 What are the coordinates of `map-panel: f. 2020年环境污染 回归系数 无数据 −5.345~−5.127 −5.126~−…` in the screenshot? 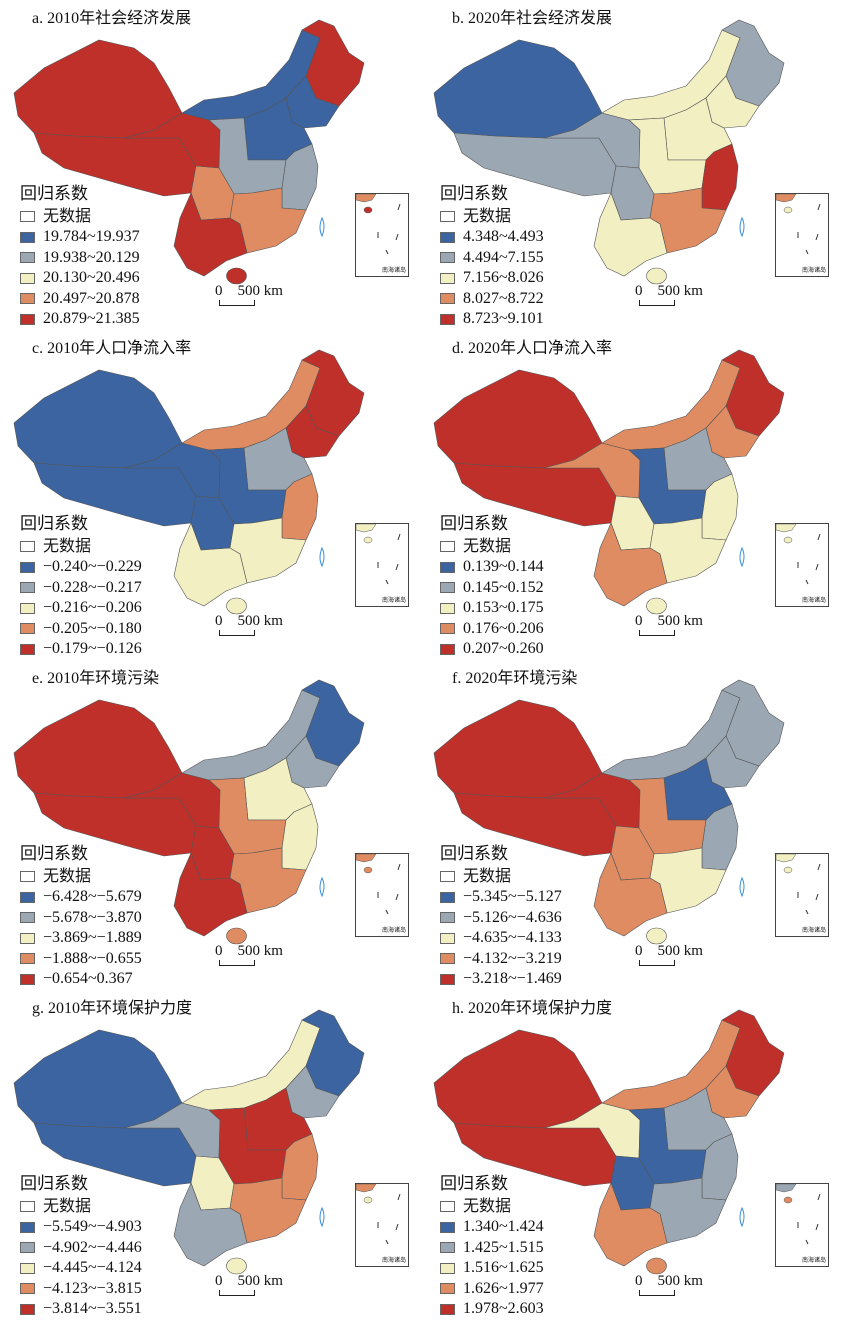 It's located at (631, 825).